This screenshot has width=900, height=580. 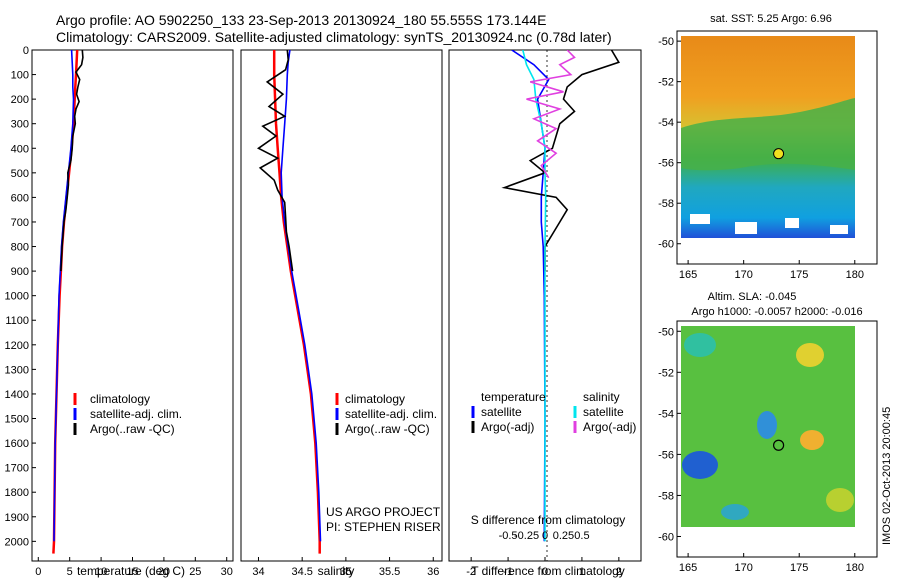 What do you see at coordinates (601, 397) in the screenshot?
I see `legend-salinity-title: salinity` at bounding box center [601, 397].